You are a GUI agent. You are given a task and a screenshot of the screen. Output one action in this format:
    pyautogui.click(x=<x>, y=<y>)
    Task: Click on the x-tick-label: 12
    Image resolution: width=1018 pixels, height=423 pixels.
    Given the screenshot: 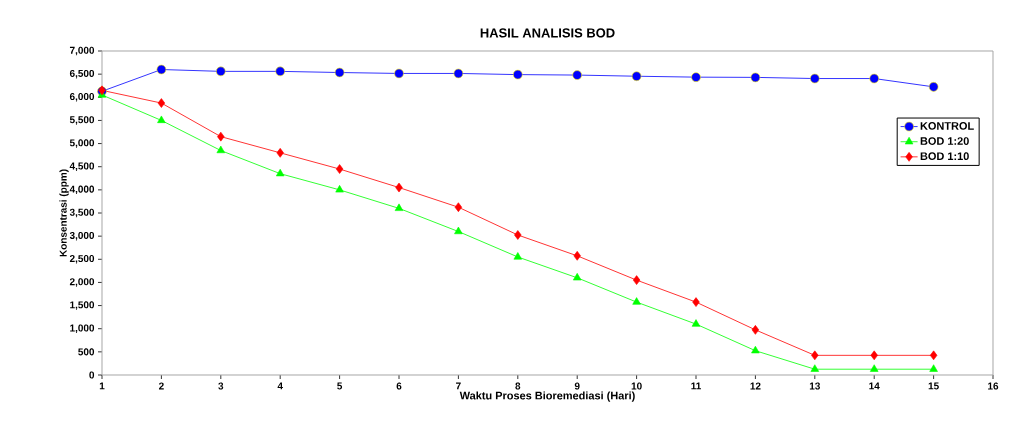 What is the action you would take?
    pyautogui.click(x=755, y=386)
    